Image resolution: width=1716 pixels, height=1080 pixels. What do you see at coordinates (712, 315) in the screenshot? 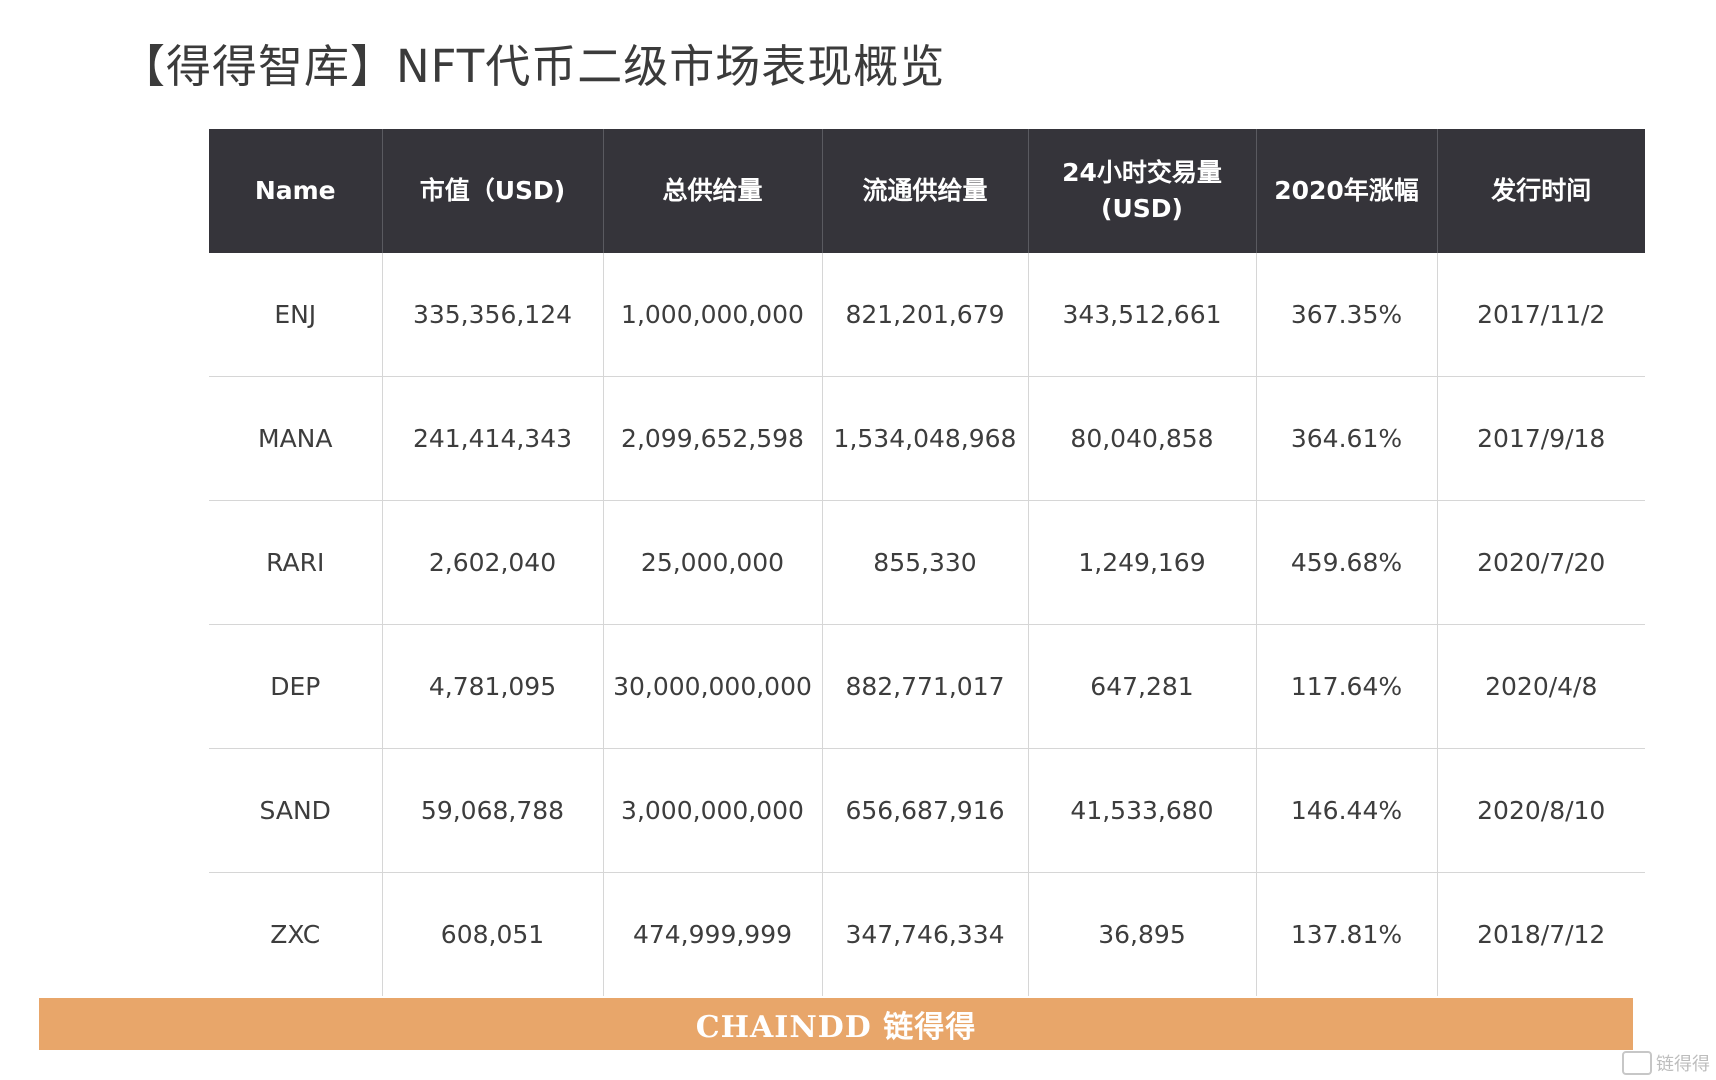
I see `cell-total-supply: 1,000,000,000` at bounding box center [712, 315].